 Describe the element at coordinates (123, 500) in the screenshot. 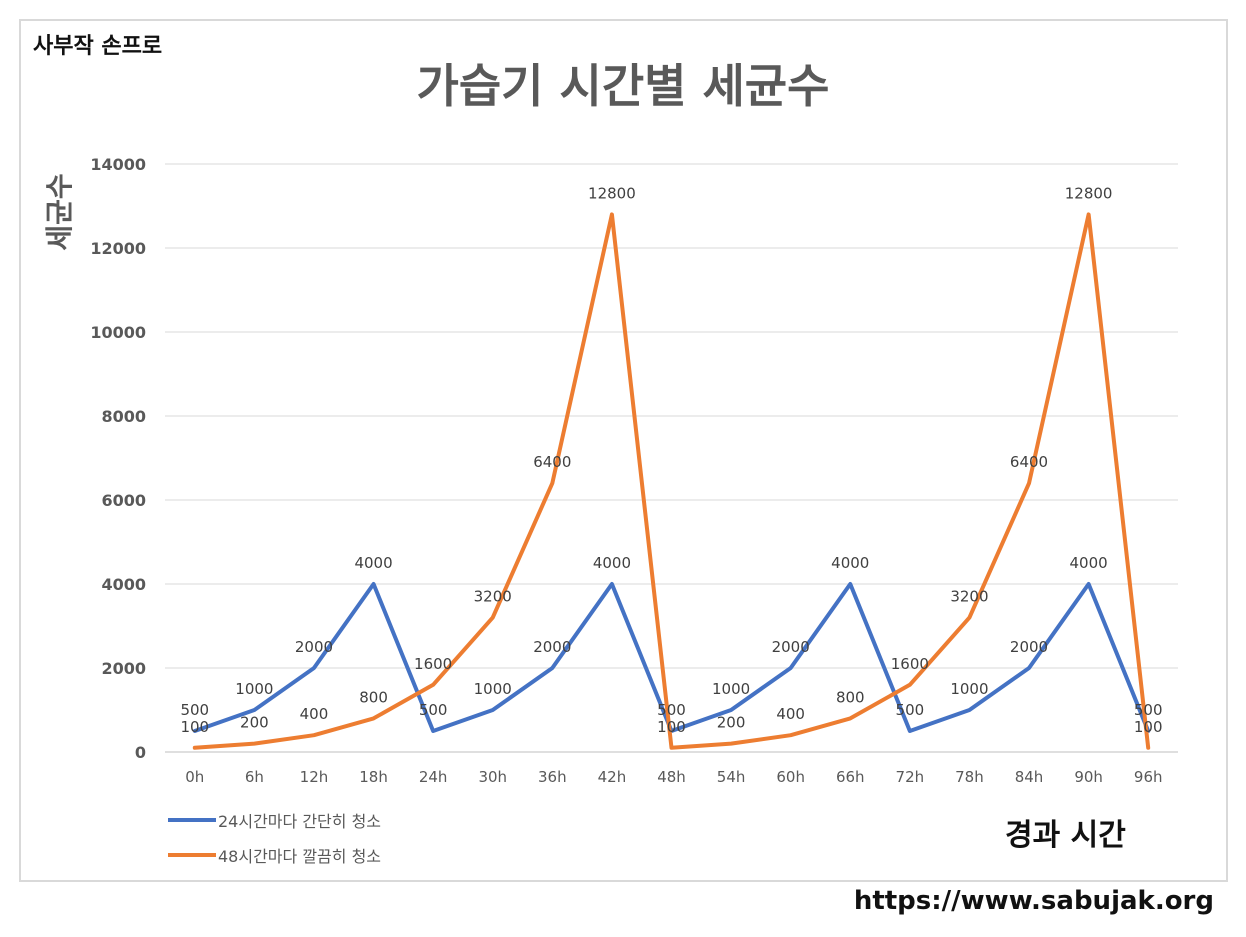

I see `y-tick-label: 6000` at that location.